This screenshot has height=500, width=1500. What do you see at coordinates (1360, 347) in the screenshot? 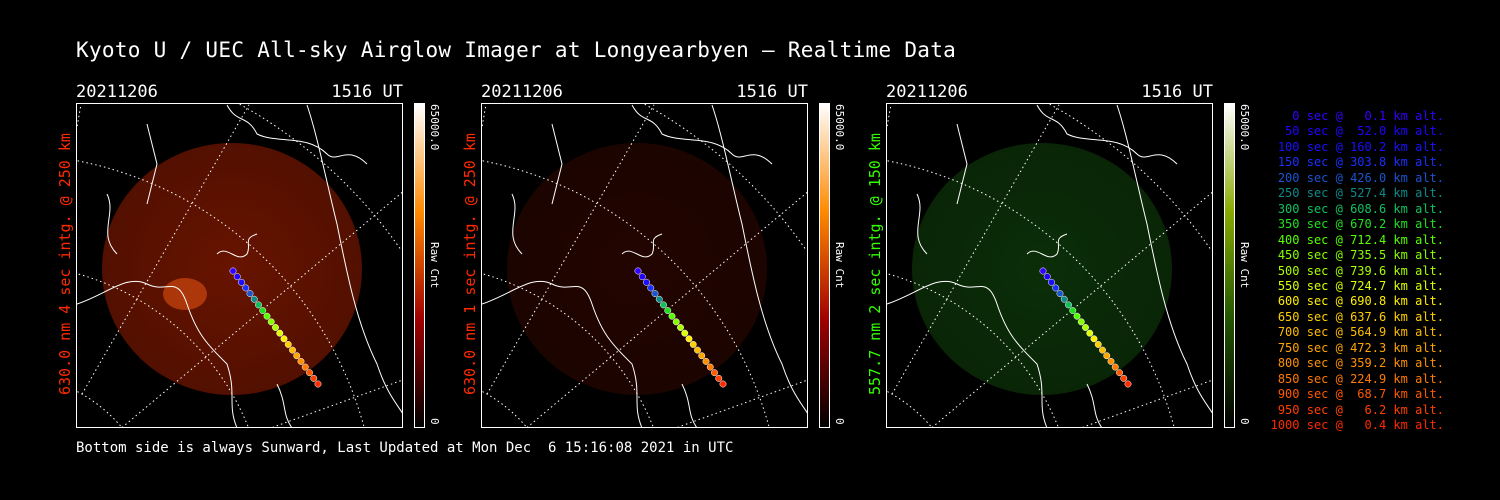
I see `legend-entry: 750 sec @ 472.3 km alt.` at bounding box center [1360, 347].